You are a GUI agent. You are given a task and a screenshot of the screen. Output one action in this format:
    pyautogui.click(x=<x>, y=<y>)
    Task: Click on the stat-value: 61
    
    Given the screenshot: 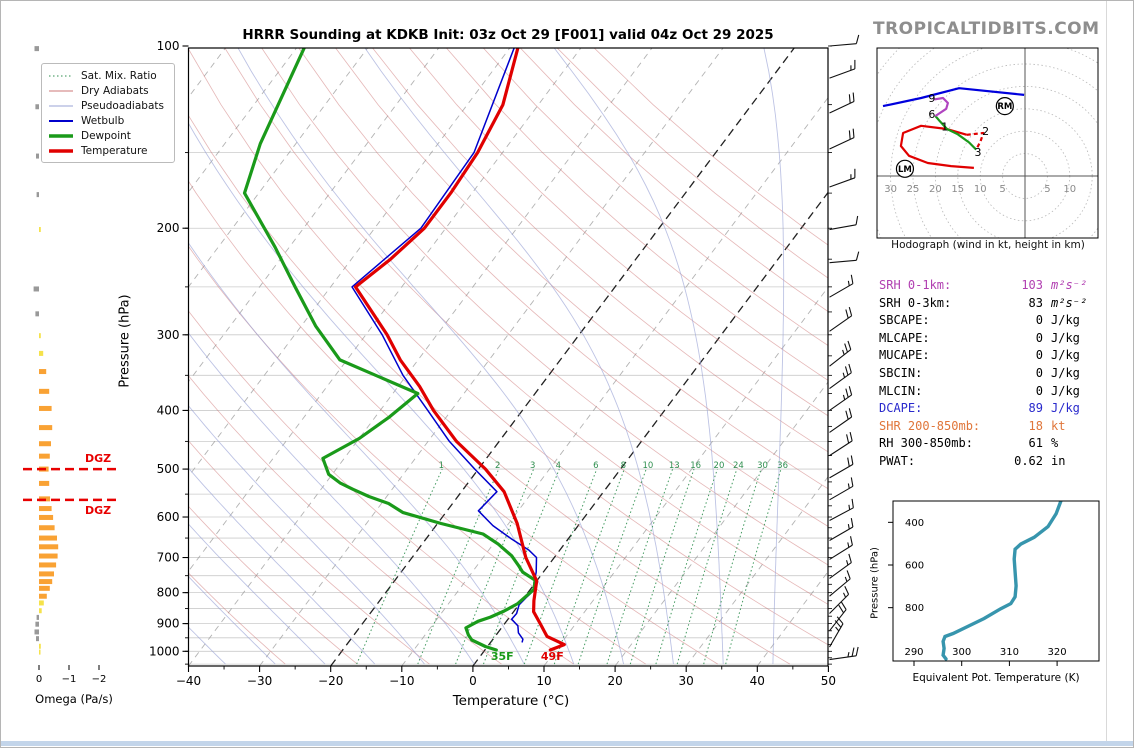 What is the action you would take?
    pyautogui.click(x=1035, y=443)
    